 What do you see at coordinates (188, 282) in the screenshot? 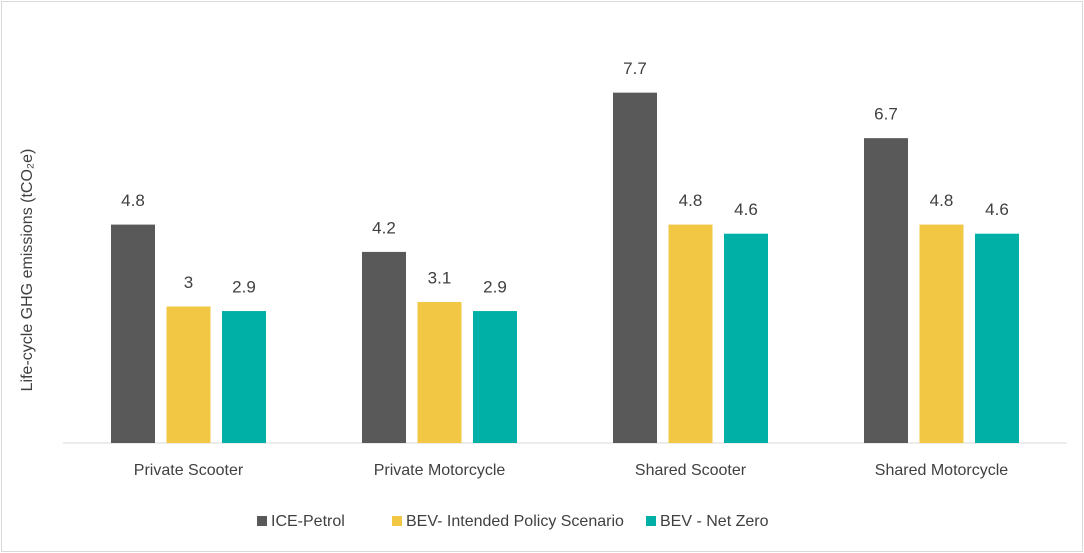
I see `value-label: 3` at bounding box center [188, 282].